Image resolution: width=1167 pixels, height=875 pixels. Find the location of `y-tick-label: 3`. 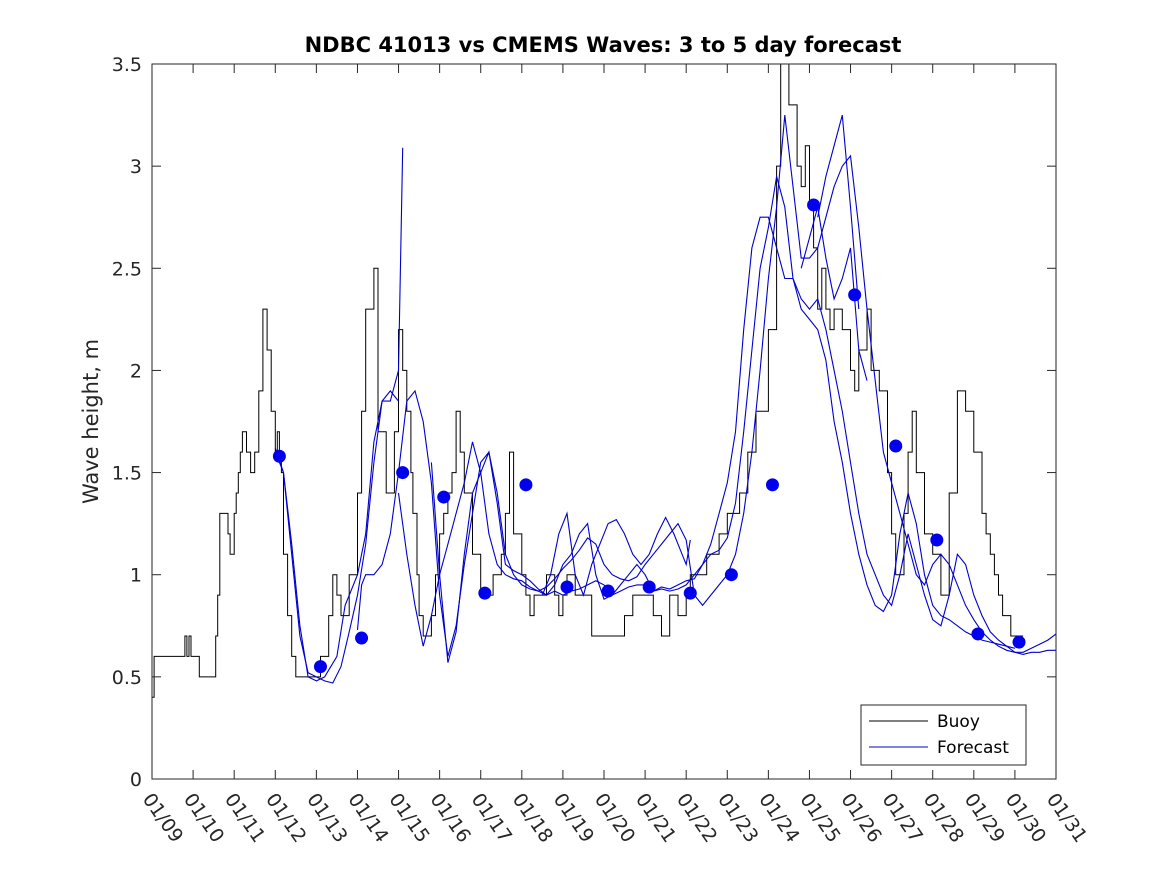

y-tick-label: 3 is located at coordinates (136, 167).